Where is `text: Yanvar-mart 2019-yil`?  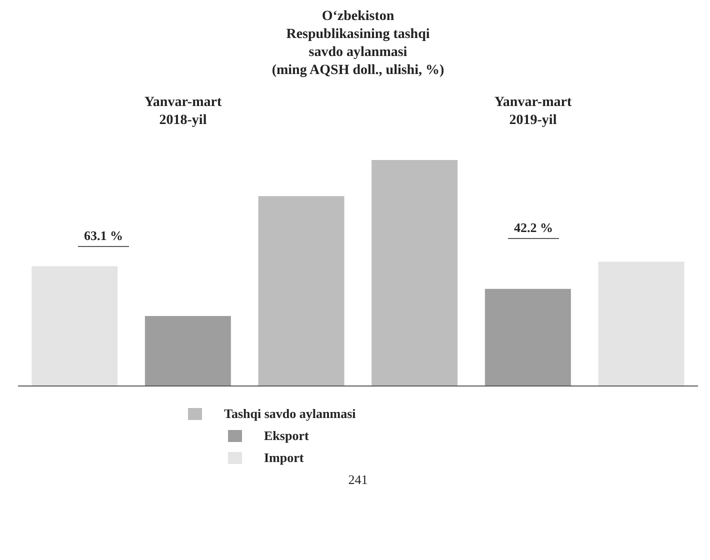 text: Yanvar-mart 2019-yil is located at coordinates (533, 112).